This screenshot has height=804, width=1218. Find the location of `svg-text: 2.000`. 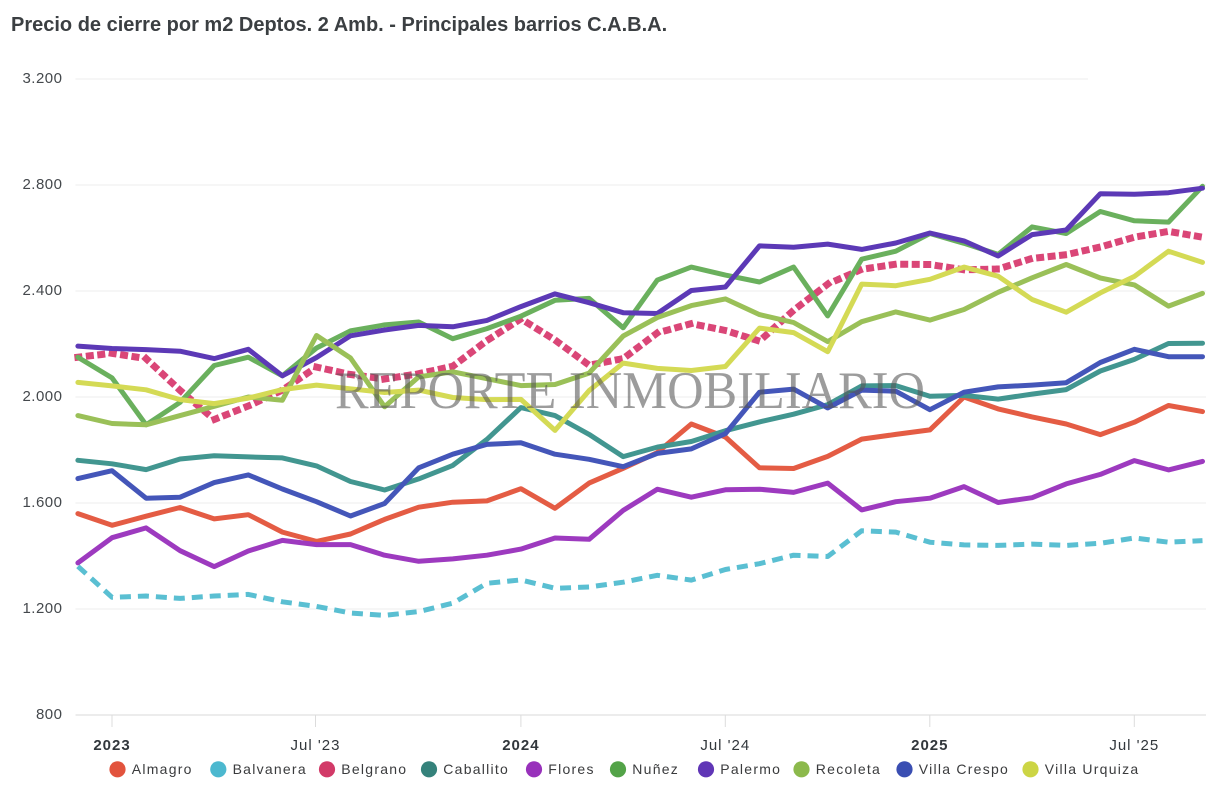

svg-text: 2.000 is located at coordinates (42, 396).